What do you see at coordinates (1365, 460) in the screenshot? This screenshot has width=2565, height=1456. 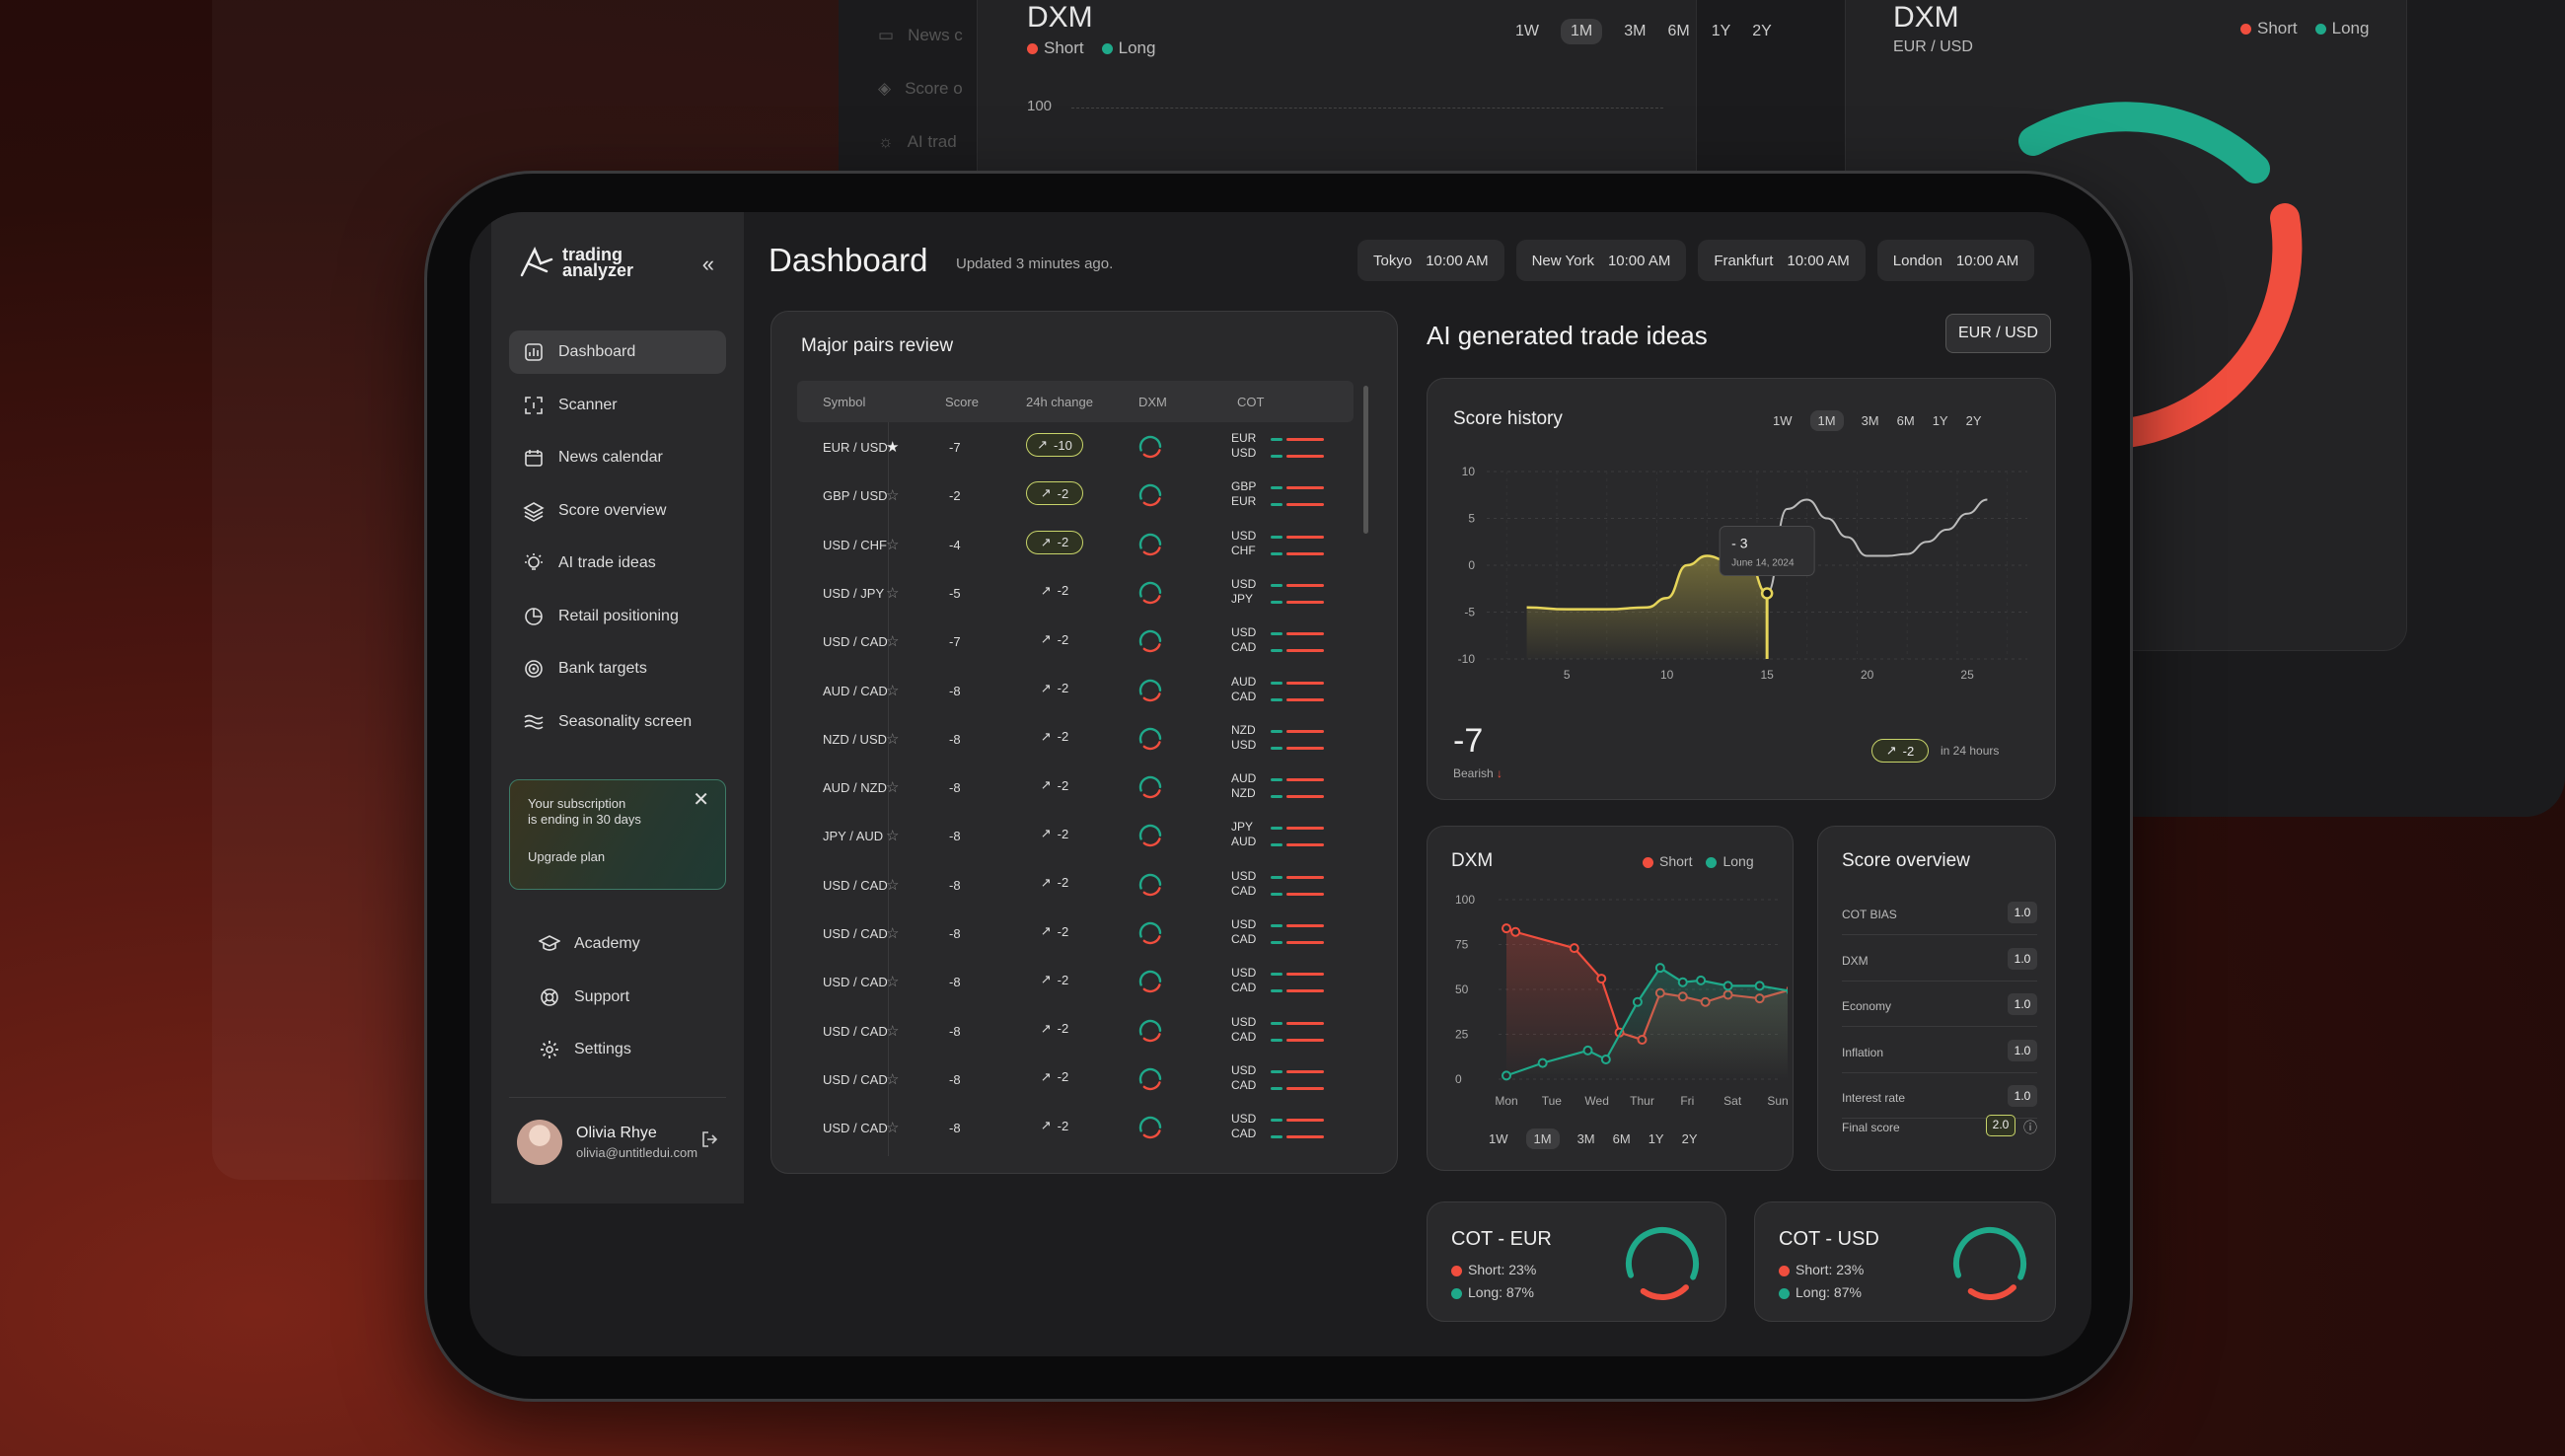 I see `table-scrollbar` at bounding box center [1365, 460].